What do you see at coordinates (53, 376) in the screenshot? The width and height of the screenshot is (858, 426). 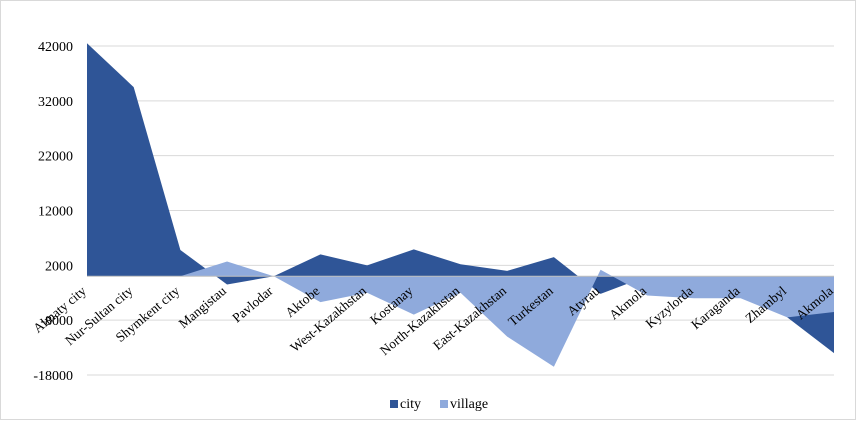 I see `y-tick-label: -18000` at bounding box center [53, 376].